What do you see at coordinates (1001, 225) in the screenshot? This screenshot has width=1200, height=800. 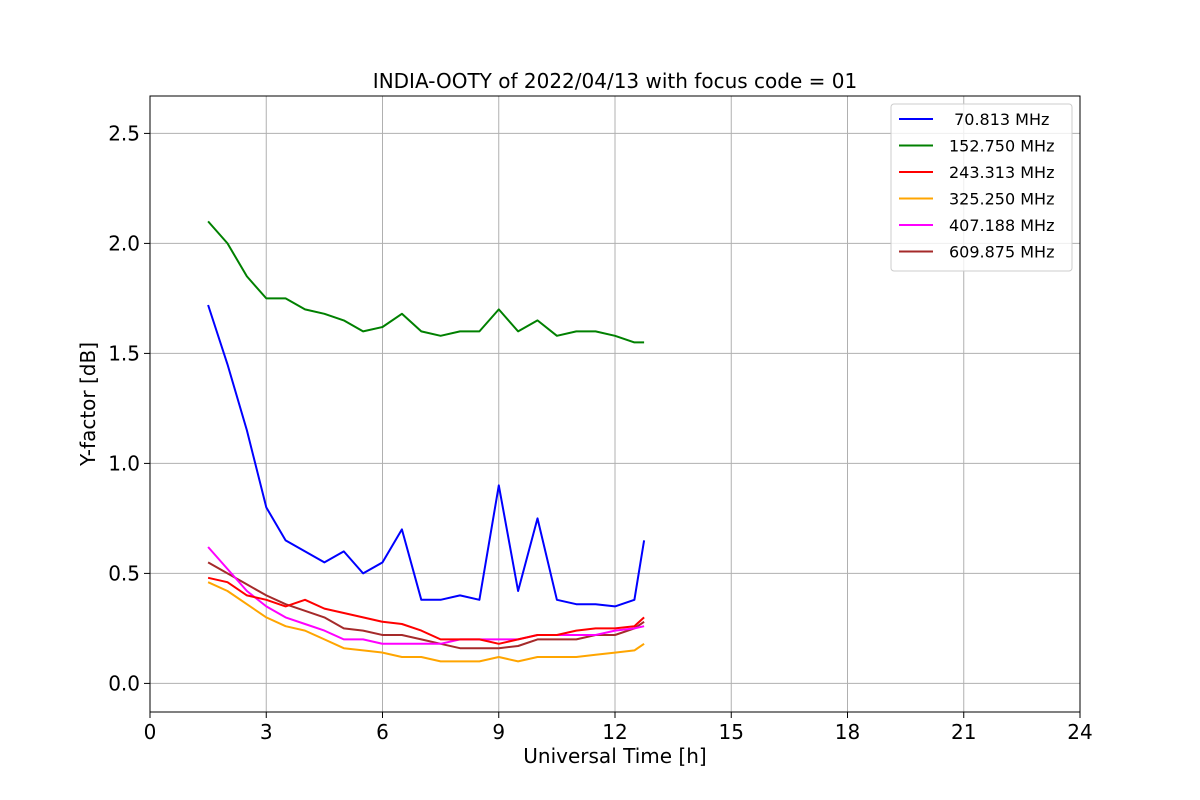 I see `legend-label: 407.188 MHz` at bounding box center [1001, 225].